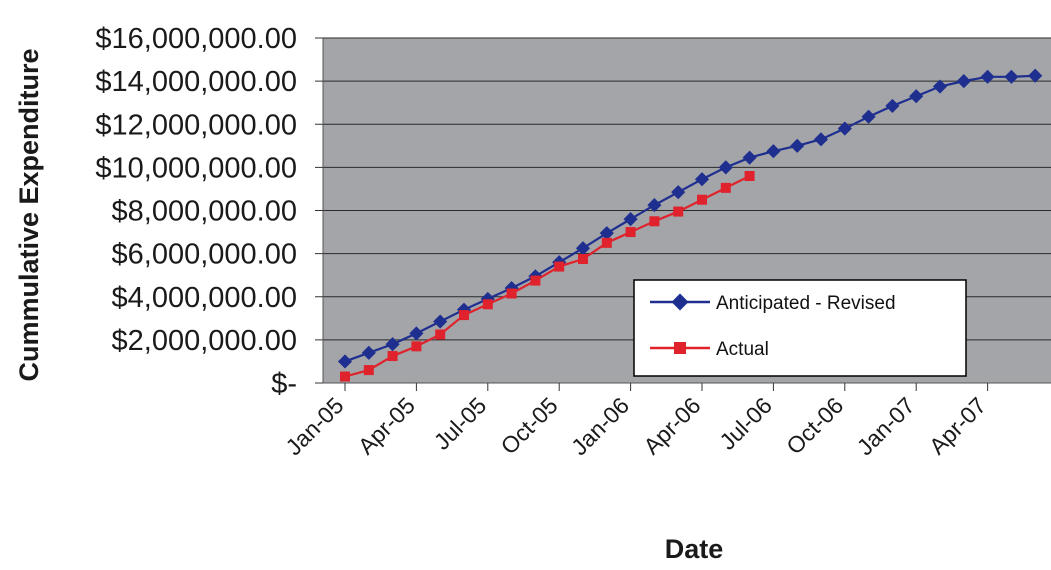 This screenshot has width=1051, height=570. I want to click on legend-label-anticipated: Anticipated - Revised, so click(806, 303).